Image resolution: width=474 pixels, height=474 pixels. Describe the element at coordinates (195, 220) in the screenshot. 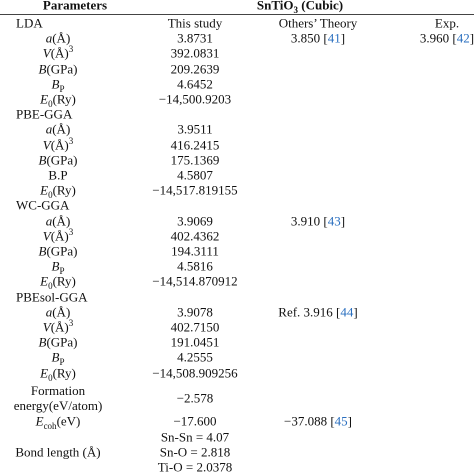

I see `study-value: 3.9069` at that location.